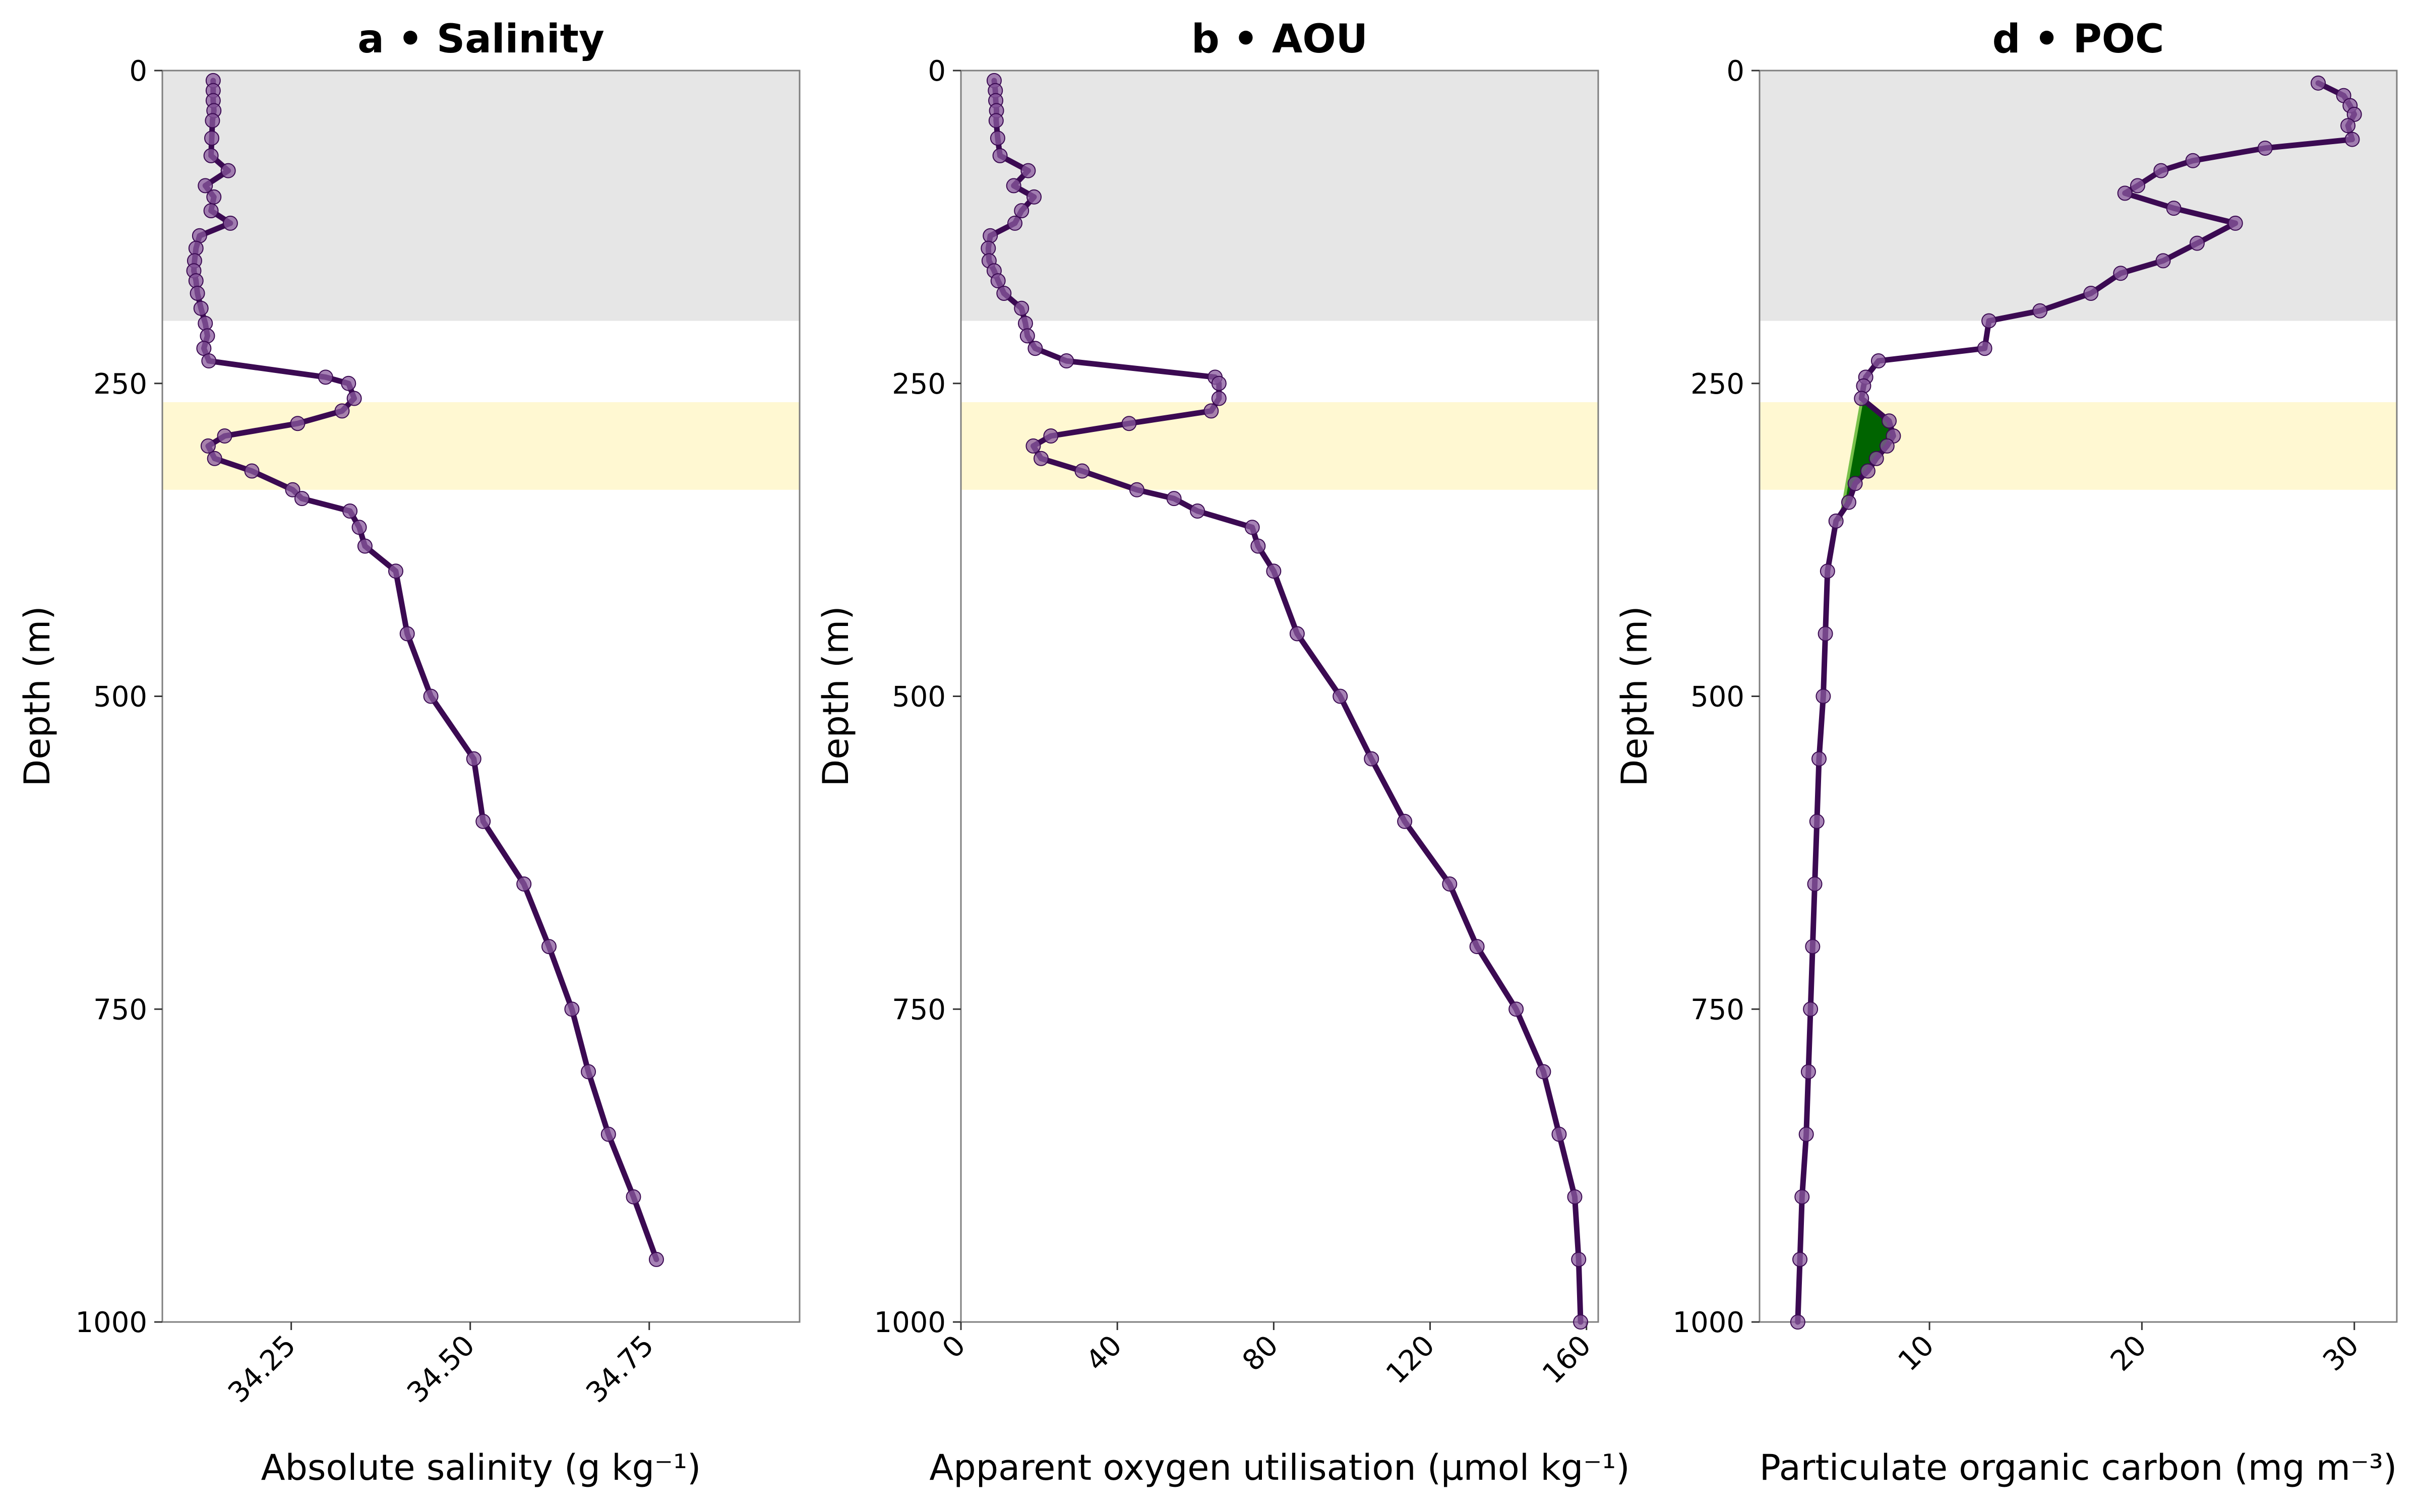  I want to click on x-tick-label: 20, so click(2128, 1353).